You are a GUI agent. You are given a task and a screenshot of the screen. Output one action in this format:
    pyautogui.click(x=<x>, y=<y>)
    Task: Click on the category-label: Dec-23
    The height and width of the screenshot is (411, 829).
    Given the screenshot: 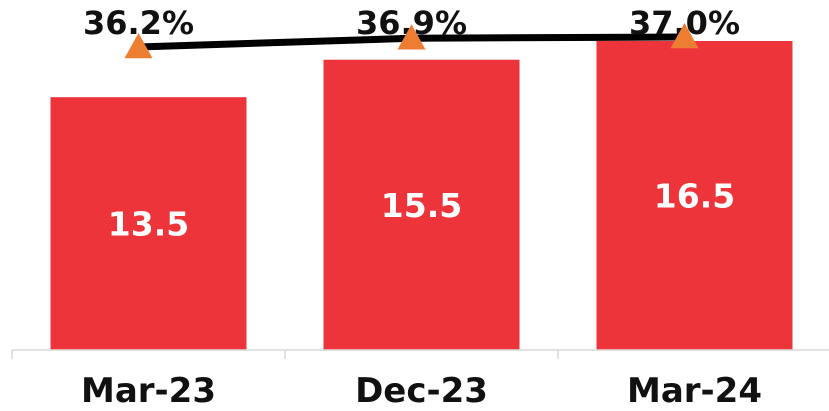 What is the action you would take?
    pyautogui.click(x=421, y=391)
    